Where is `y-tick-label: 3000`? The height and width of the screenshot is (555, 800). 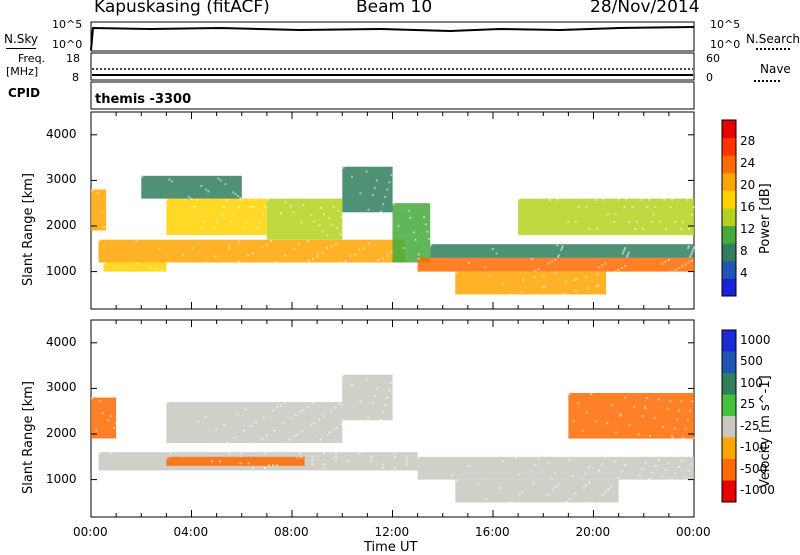 y-tick-label: 3000 is located at coordinates (61, 179).